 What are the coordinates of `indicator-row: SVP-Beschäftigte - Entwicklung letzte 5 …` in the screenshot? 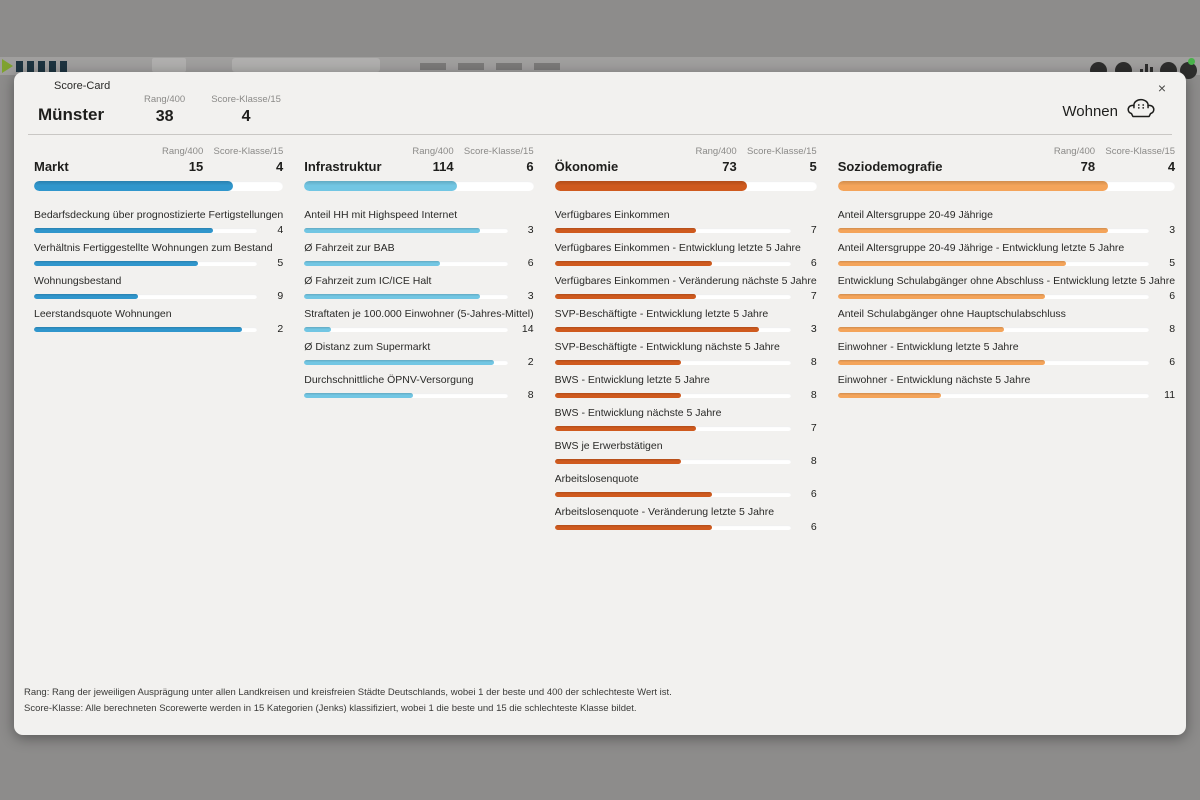 It's located at (685, 321).